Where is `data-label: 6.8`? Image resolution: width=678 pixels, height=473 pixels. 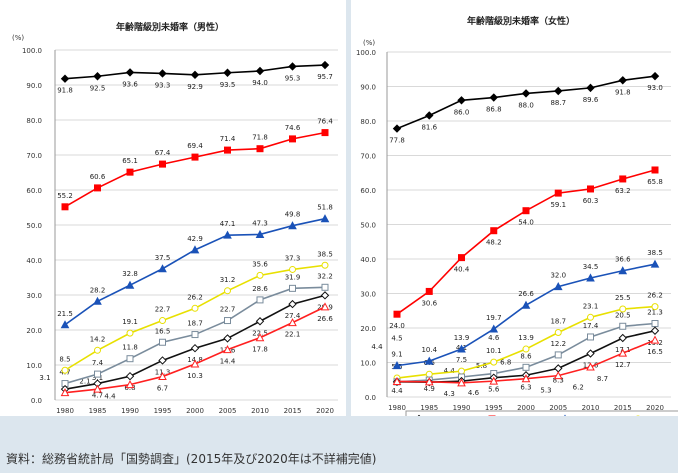
data-label: 6.8 is located at coordinates (129, 388).